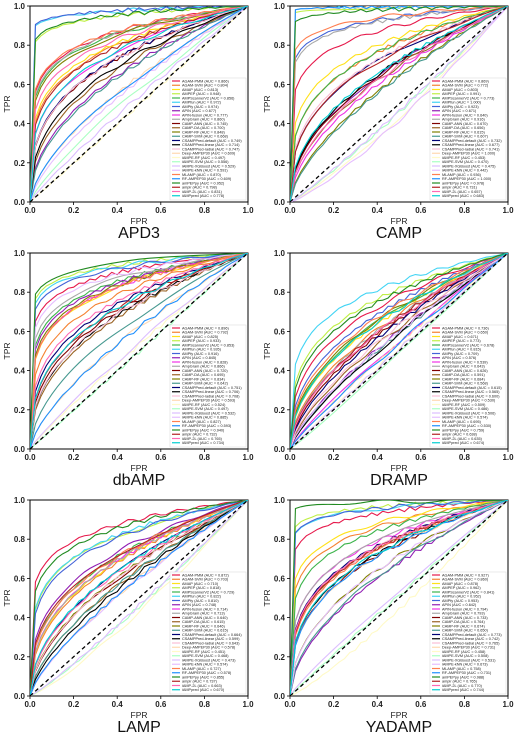  What do you see at coordinates (203, 614) in the screenshot?
I see `legend-entry: AmpGram (AUC = 0.713)` at bounding box center [203, 614].